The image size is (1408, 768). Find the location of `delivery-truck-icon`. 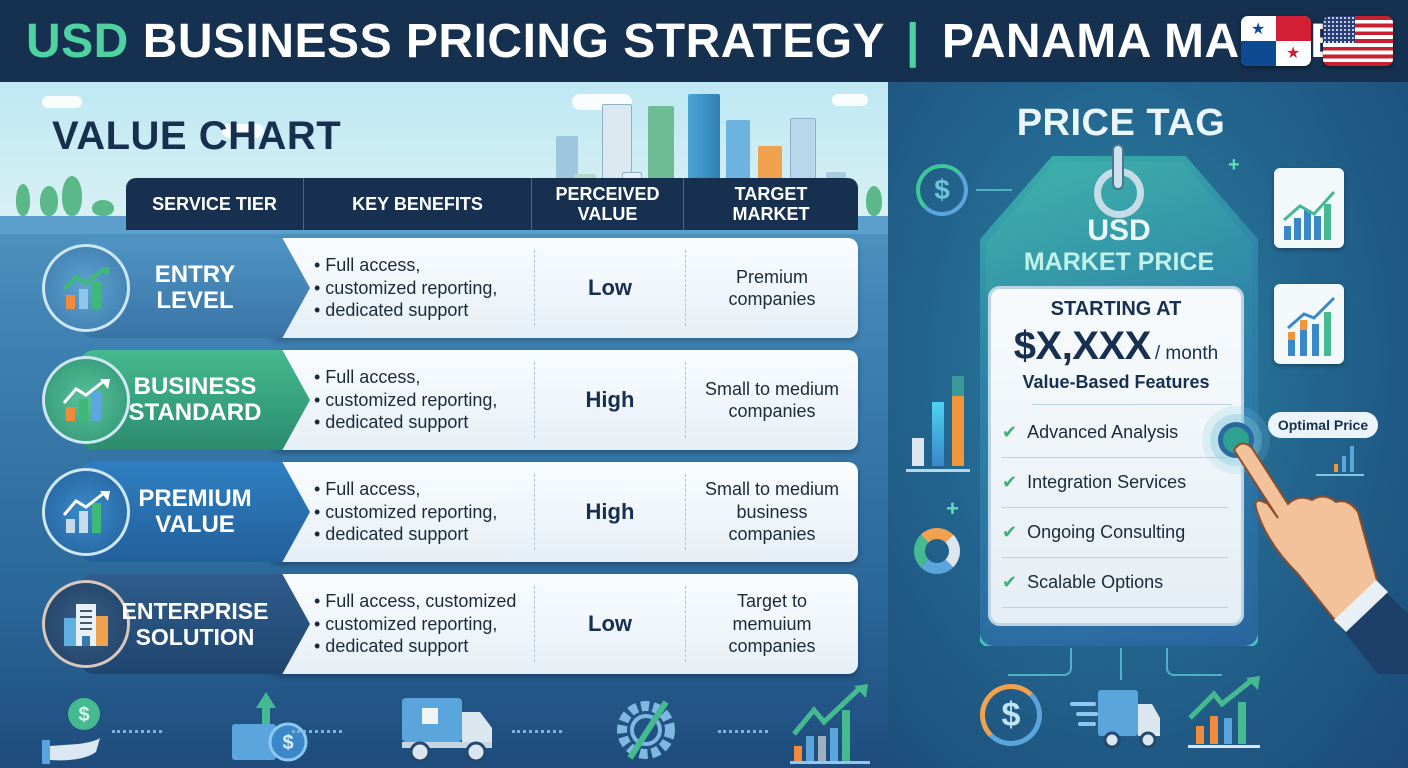

delivery-truck-icon is located at coordinates (448, 729).